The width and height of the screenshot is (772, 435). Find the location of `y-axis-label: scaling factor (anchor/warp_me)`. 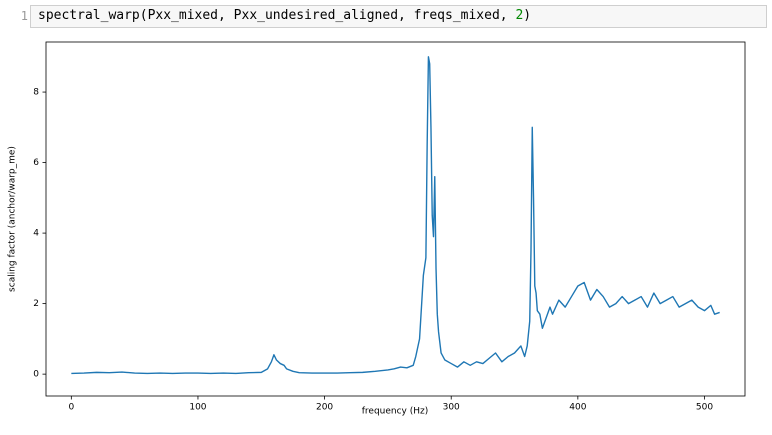

y-axis-label: scaling factor (anchor/warp_me) is located at coordinates (13, 219).